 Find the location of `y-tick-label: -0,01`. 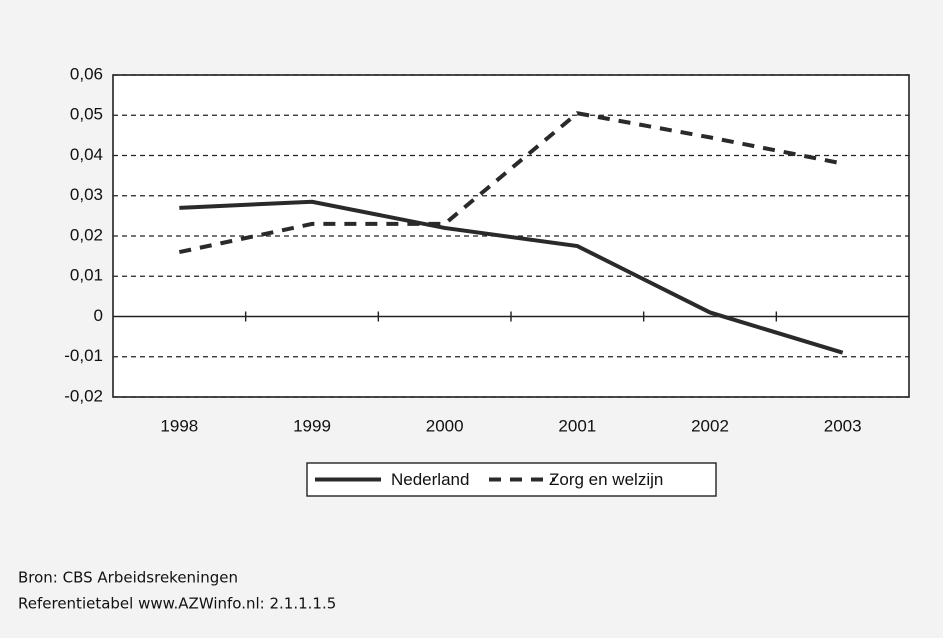

y-tick-label: -0,01 is located at coordinates (83, 355).